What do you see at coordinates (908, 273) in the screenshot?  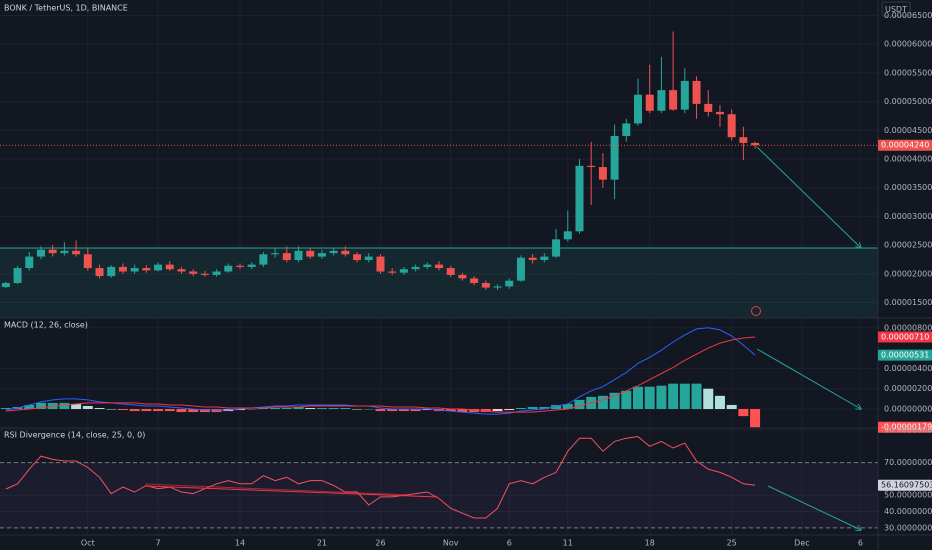 I see `y-tick-label: 0.00002000` at bounding box center [908, 273].